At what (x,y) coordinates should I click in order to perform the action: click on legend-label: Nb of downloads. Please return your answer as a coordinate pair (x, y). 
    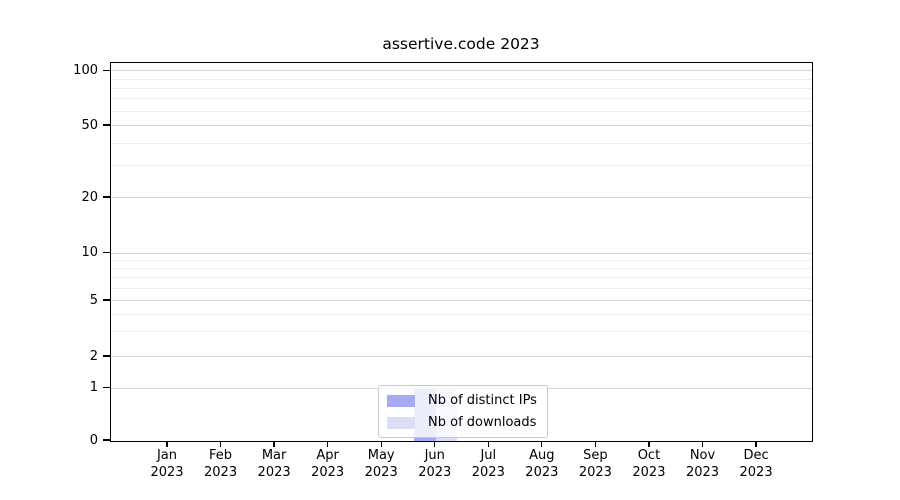
    Looking at the image, I should click on (482, 422).